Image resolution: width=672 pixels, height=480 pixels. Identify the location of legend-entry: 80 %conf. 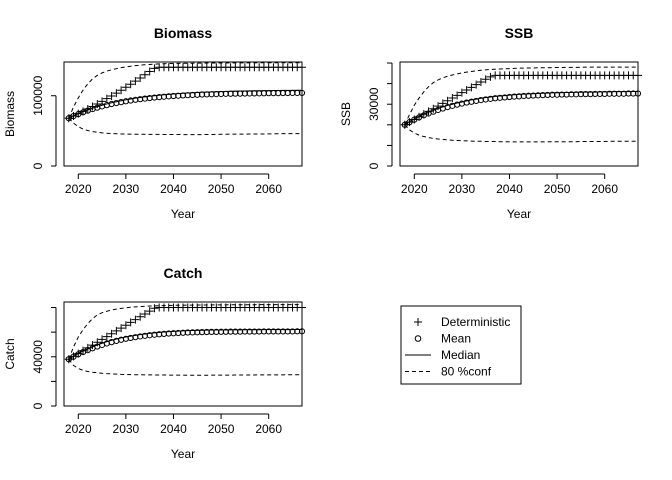
(448, 372).